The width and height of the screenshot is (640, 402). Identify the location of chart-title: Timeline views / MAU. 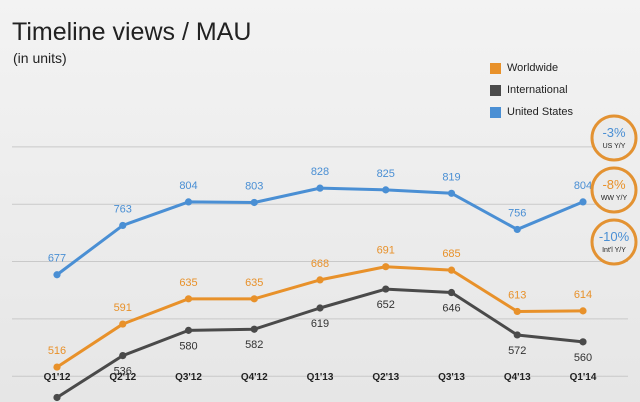
(132, 32).